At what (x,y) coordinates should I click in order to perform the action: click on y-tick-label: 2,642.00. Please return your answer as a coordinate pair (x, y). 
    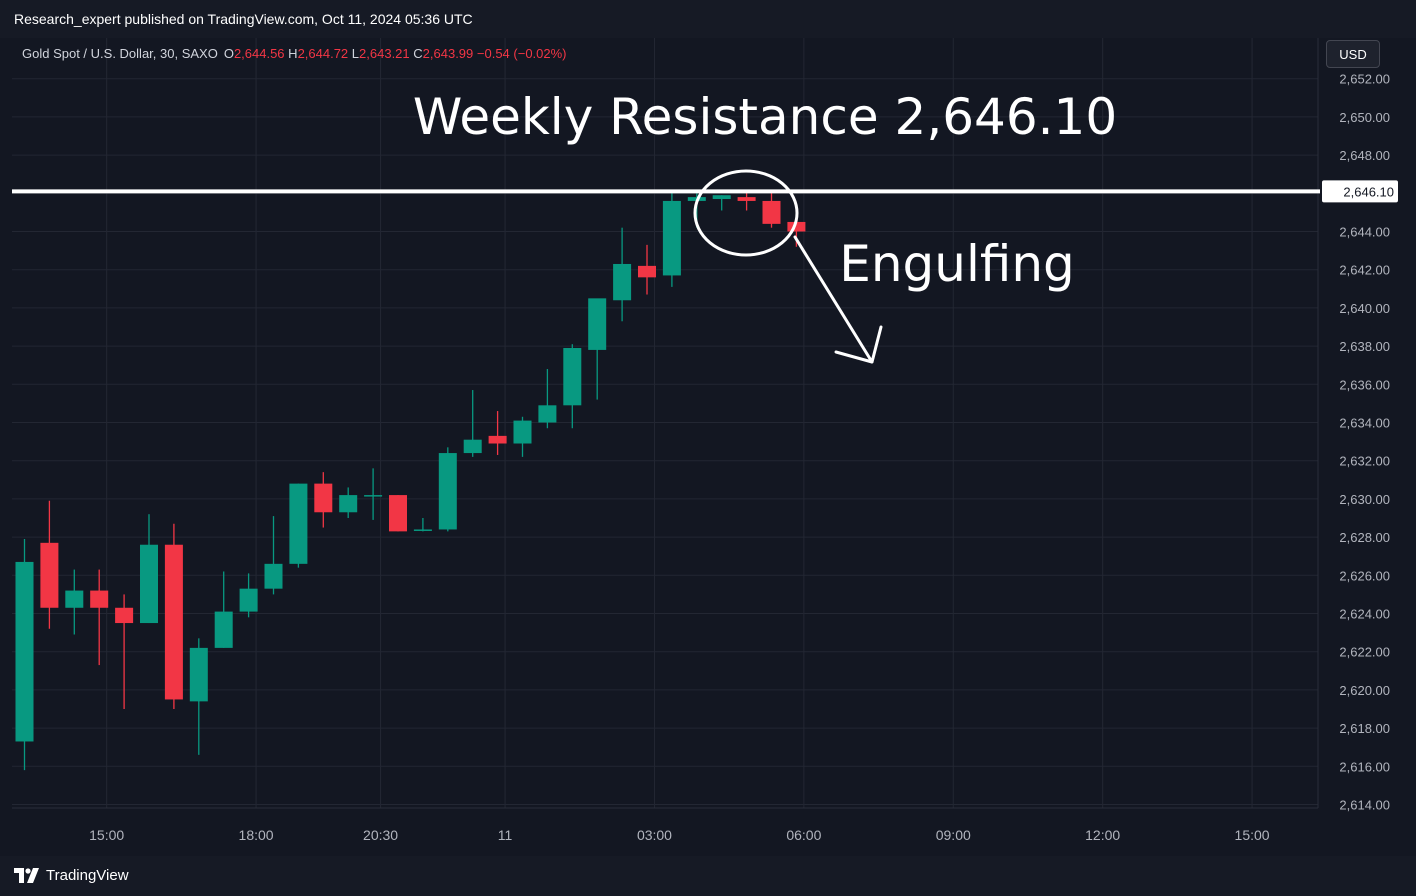
    Looking at the image, I should click on (1364, 270).